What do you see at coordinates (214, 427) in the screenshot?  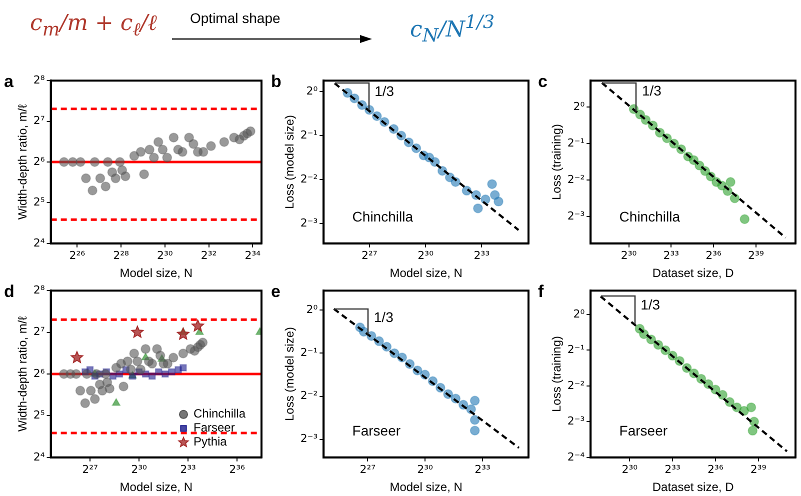 I see `legend-label: Farseer` at bounding box center [214, 427].